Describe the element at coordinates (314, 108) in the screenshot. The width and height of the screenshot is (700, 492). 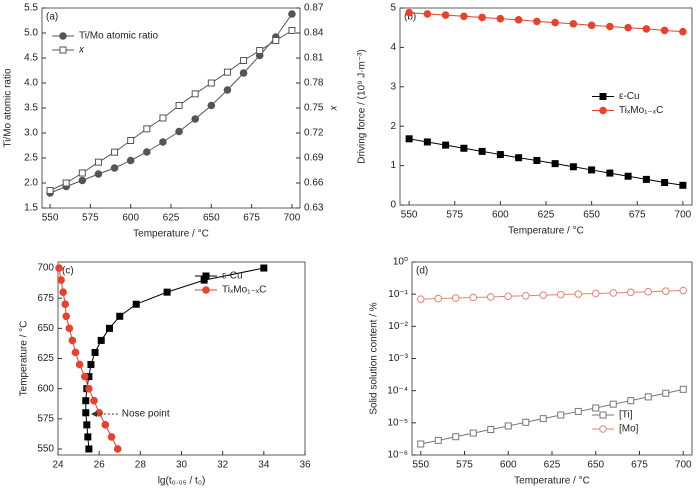
I see `y2-tick-label: 0.75` at that location.